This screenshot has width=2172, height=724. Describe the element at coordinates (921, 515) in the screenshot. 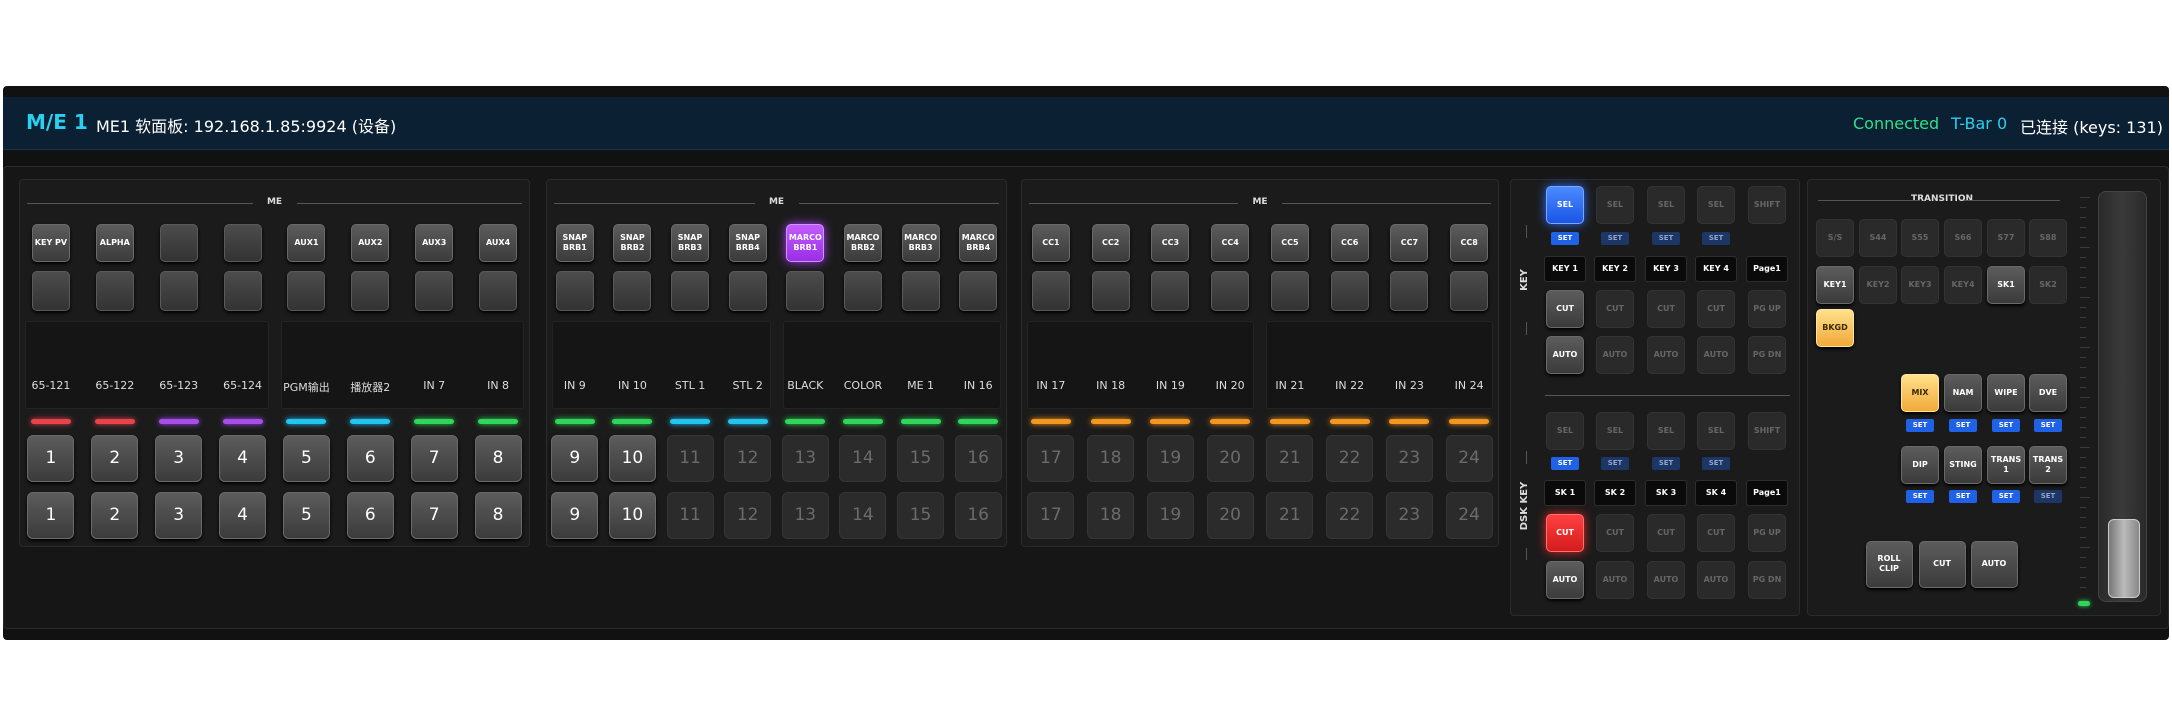

I see `preview-button: 15` at that location.